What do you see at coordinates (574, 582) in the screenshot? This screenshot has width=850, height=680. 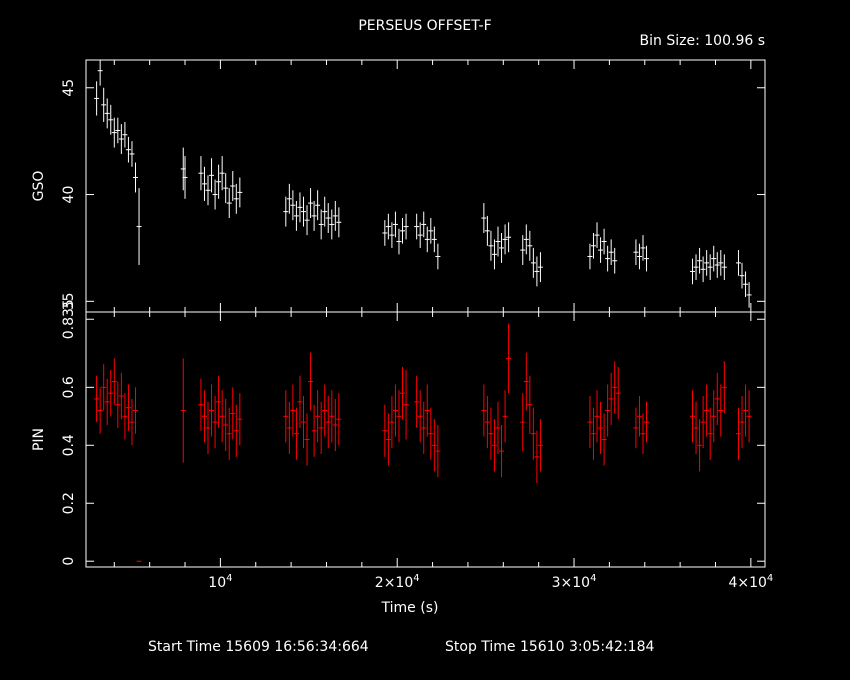 I see `x-tick-label: 3×104` at bounding box center [574, 582].